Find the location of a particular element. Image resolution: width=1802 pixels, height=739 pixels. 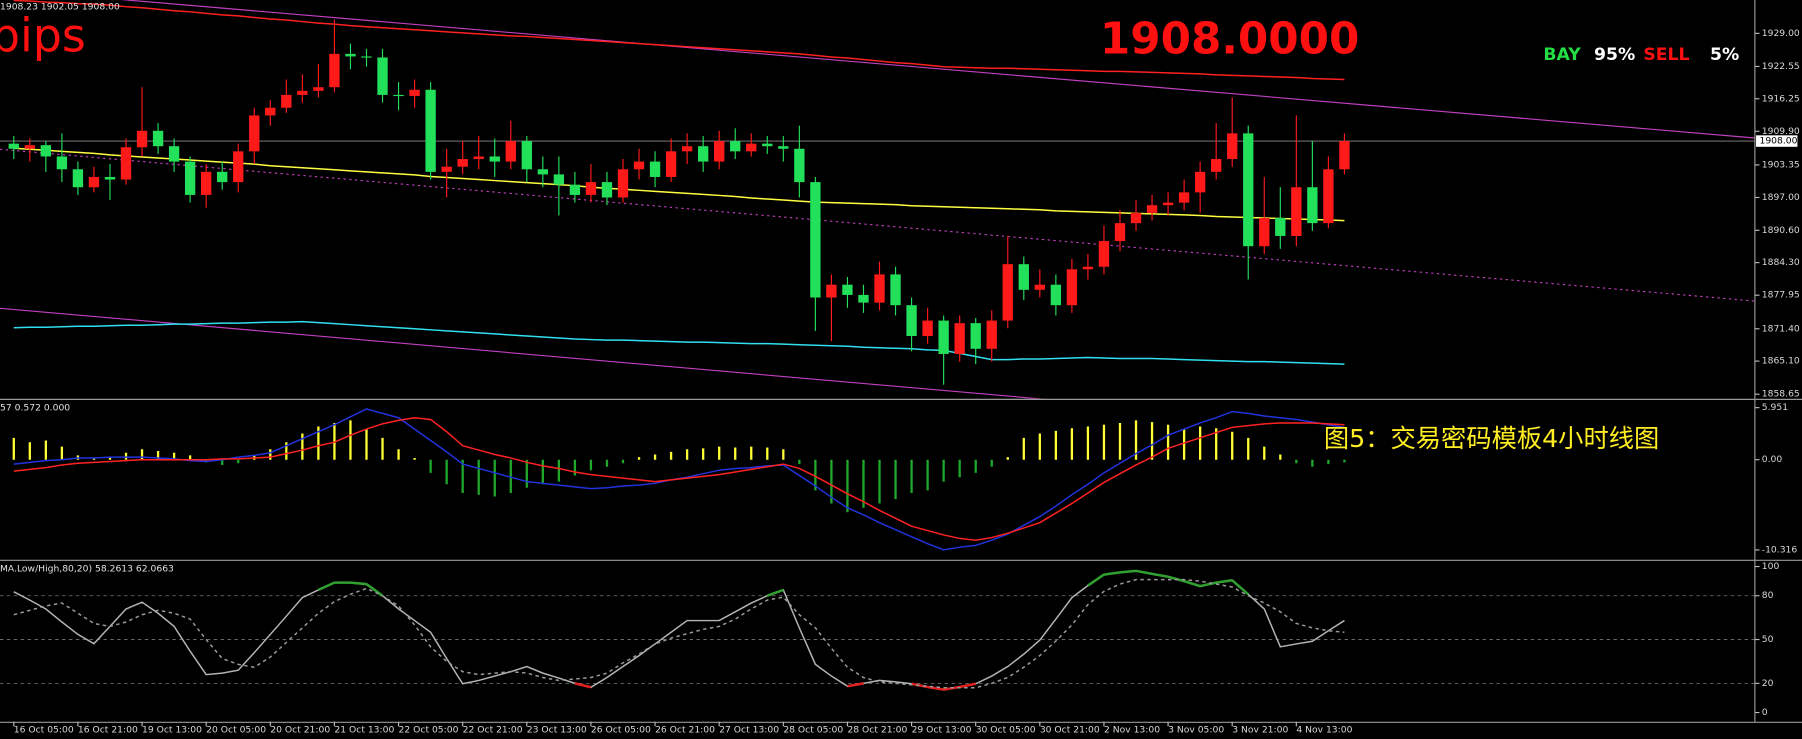

y-tick-label: 100 is located at coordinates (1771, 566).